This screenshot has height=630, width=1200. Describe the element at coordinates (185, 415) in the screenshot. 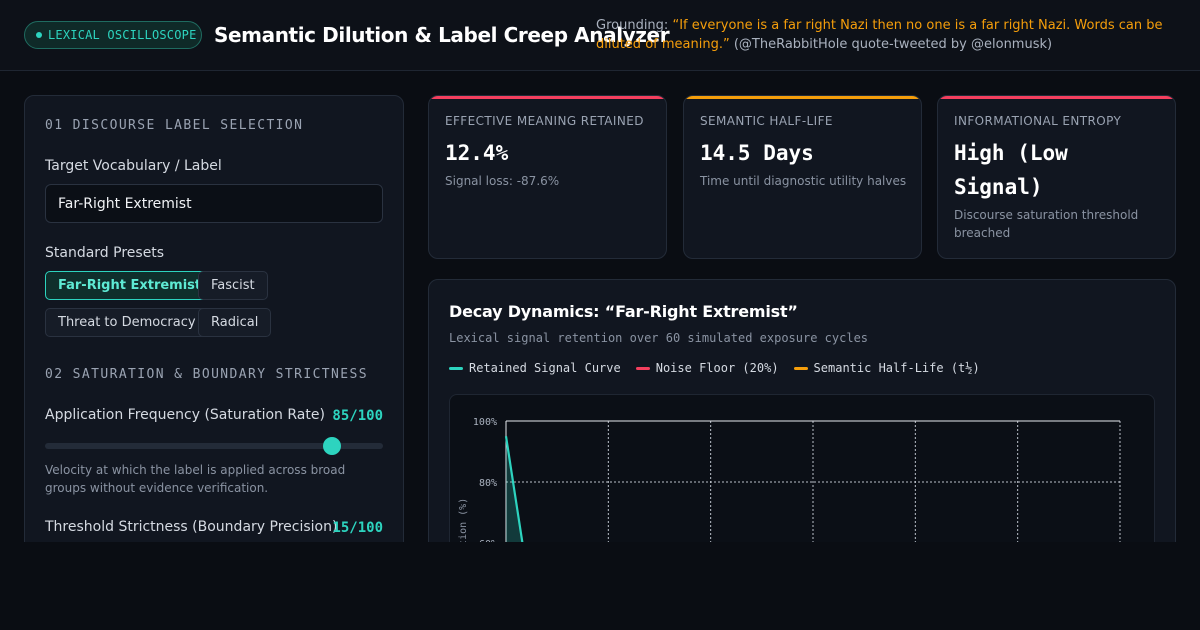

I see `frequency-label: Application Frequency (Saturation Rate)` at that location.